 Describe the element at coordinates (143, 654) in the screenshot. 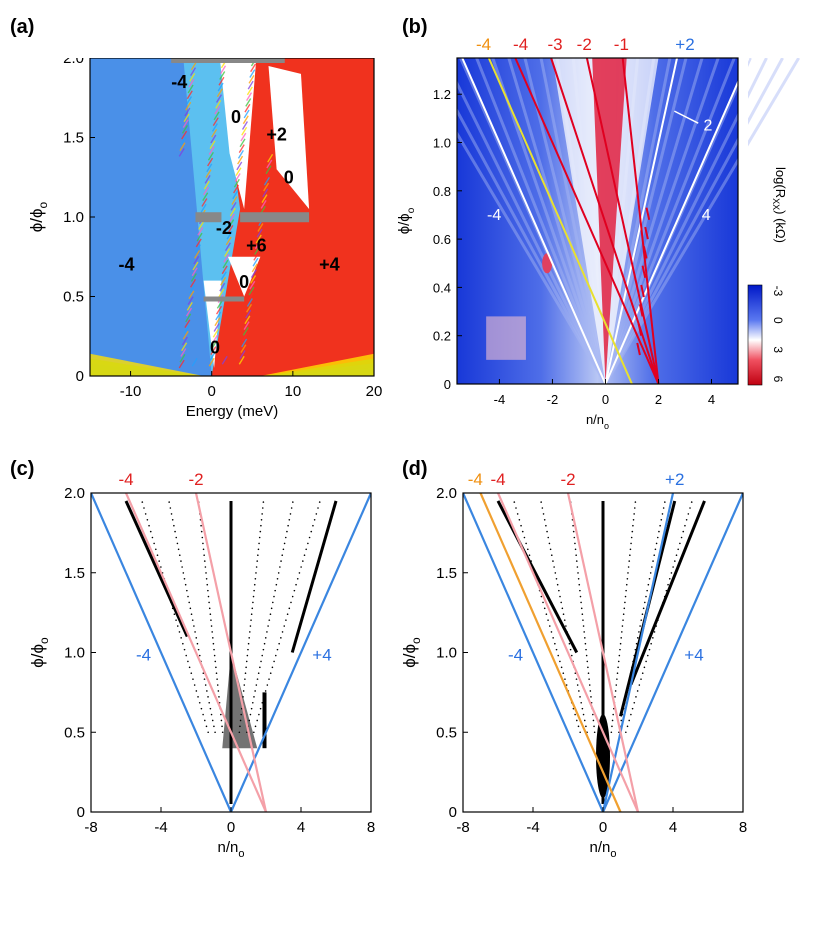

I see `side-label: -4` at that location.